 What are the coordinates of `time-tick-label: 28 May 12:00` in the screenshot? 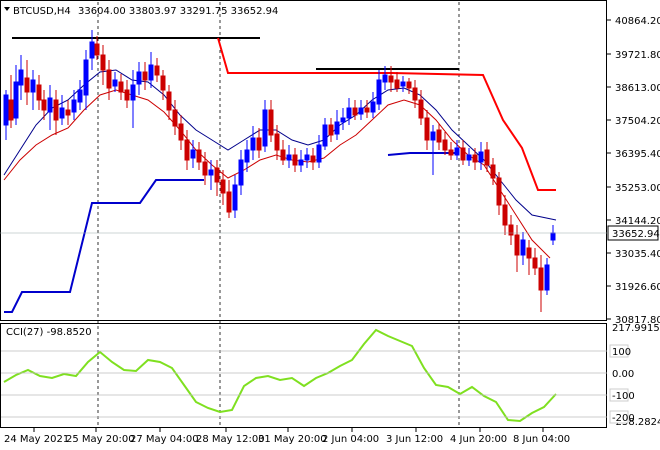 It's located at (230, 439).